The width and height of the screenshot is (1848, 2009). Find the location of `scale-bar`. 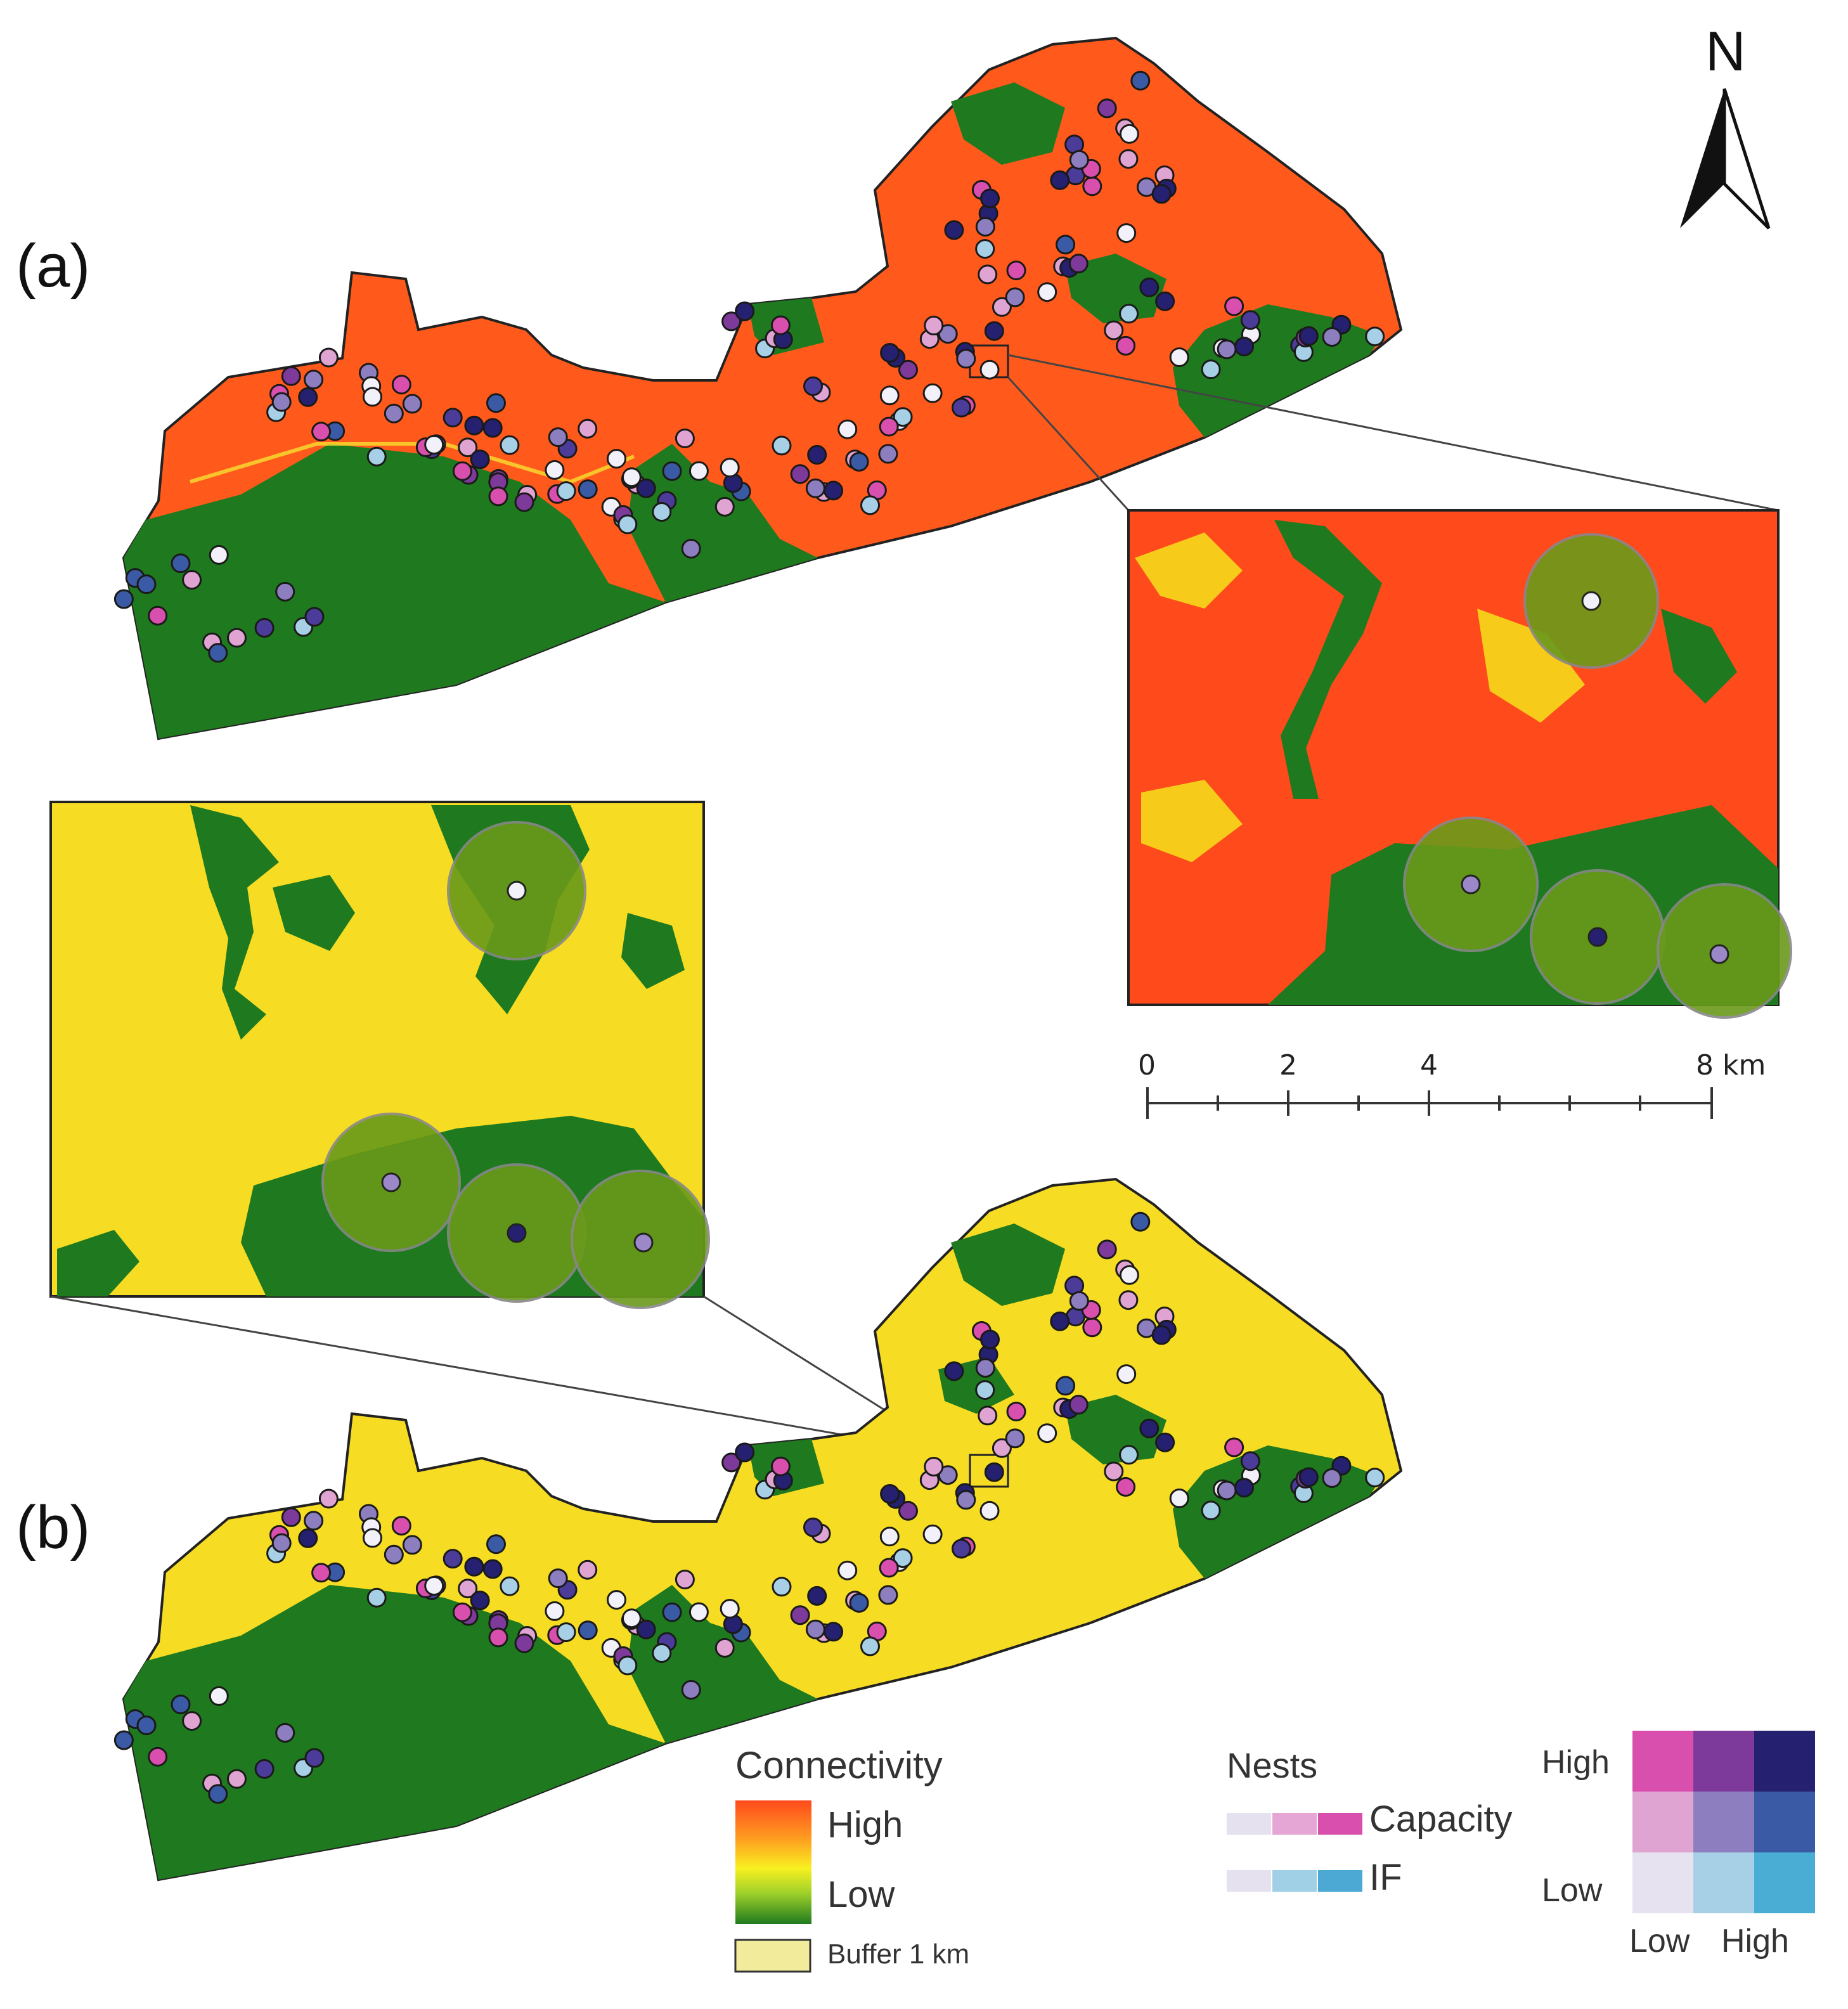

scale-bar is located at coordinates (1429, 1103).